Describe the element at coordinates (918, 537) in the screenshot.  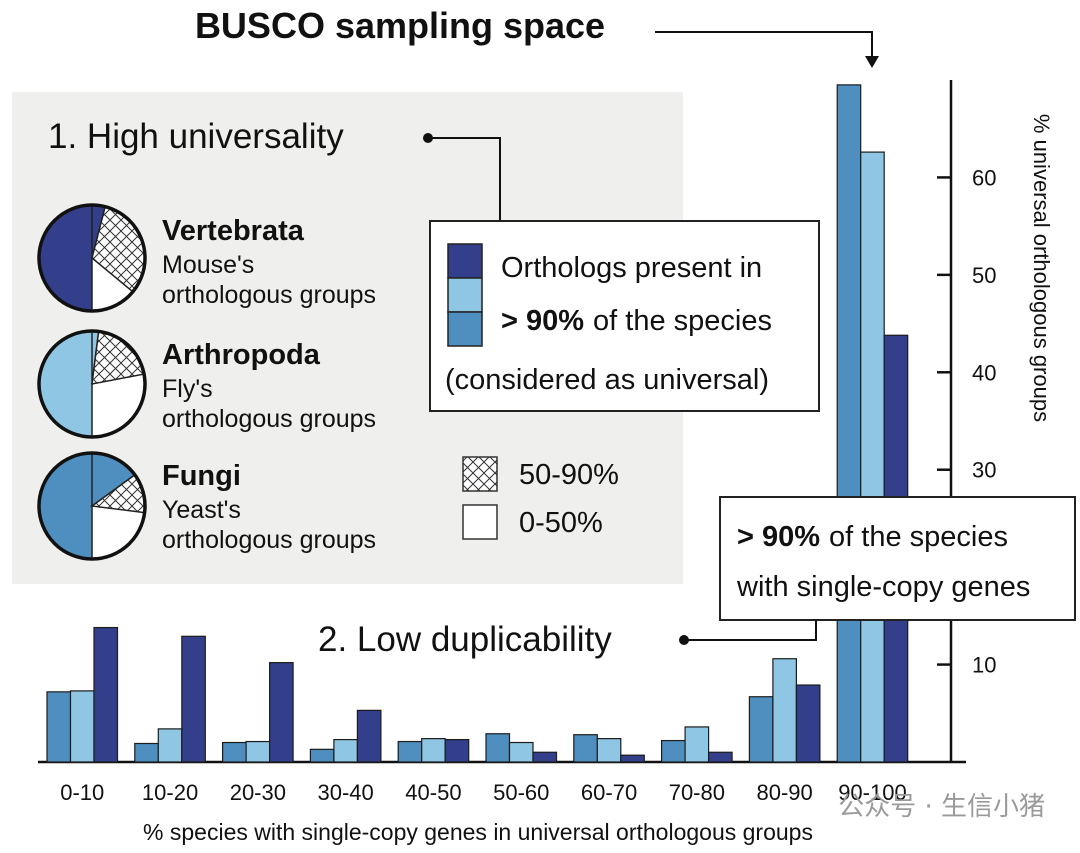
I see `single-copy-rest: of the species` at that location.